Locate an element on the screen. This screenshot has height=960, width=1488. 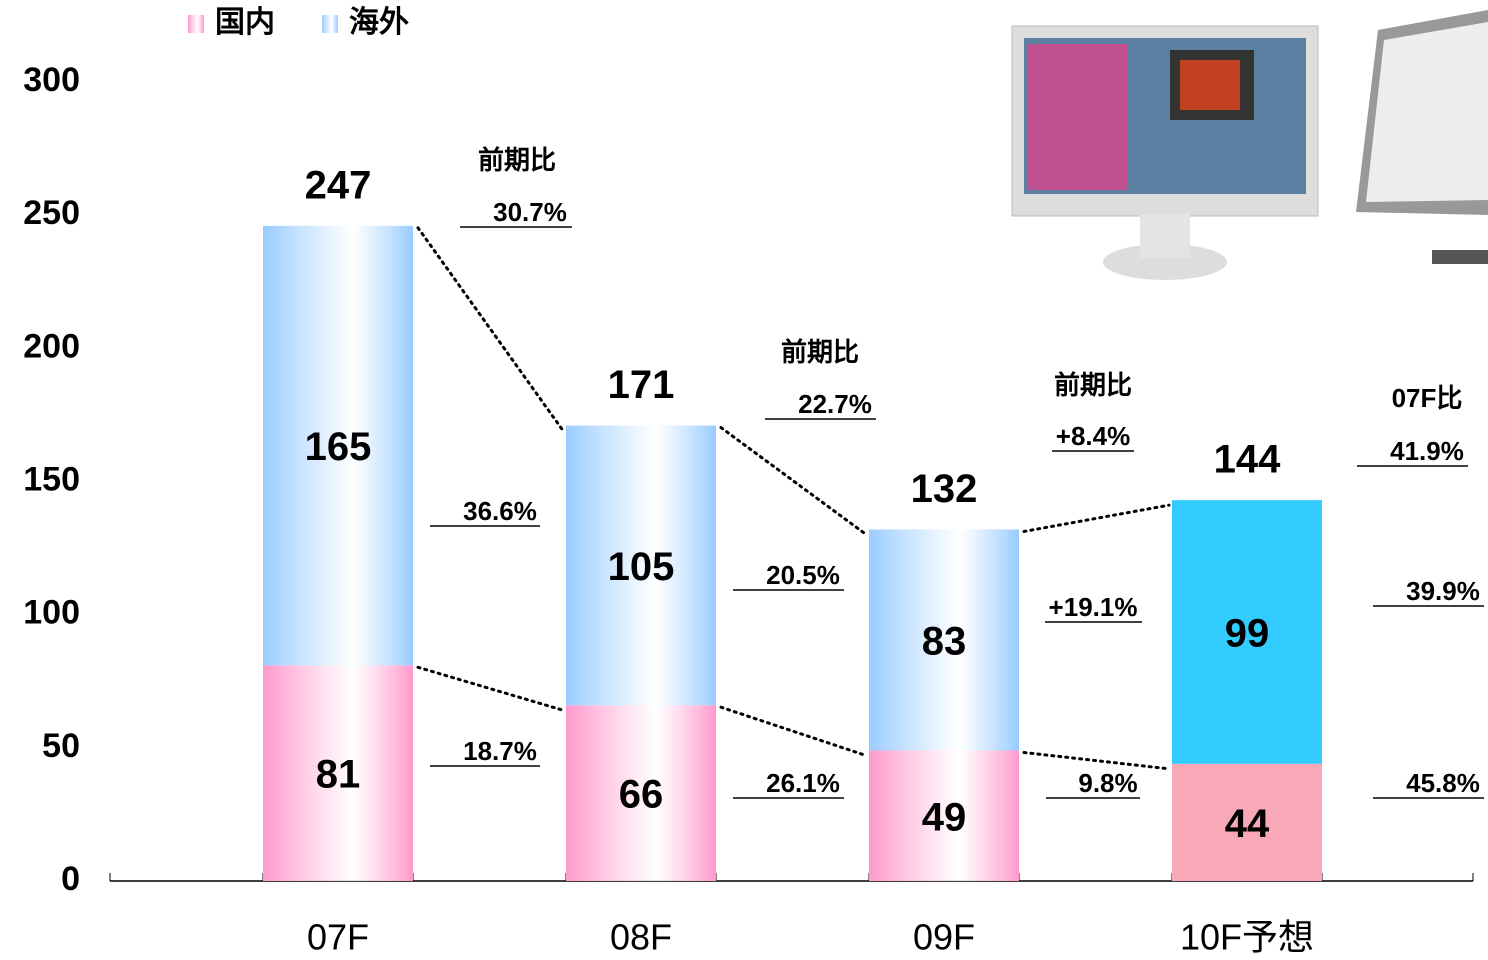
segment-label: 44 is located at coordinates (1247, 824).